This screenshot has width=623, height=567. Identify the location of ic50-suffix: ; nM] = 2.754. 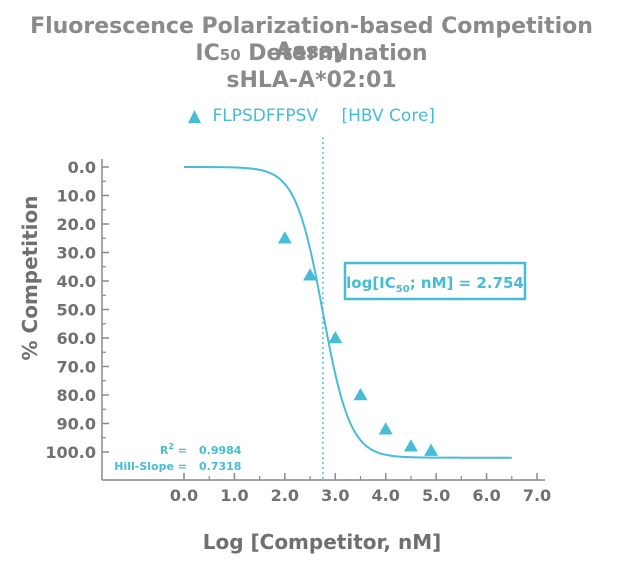
(467, 283).